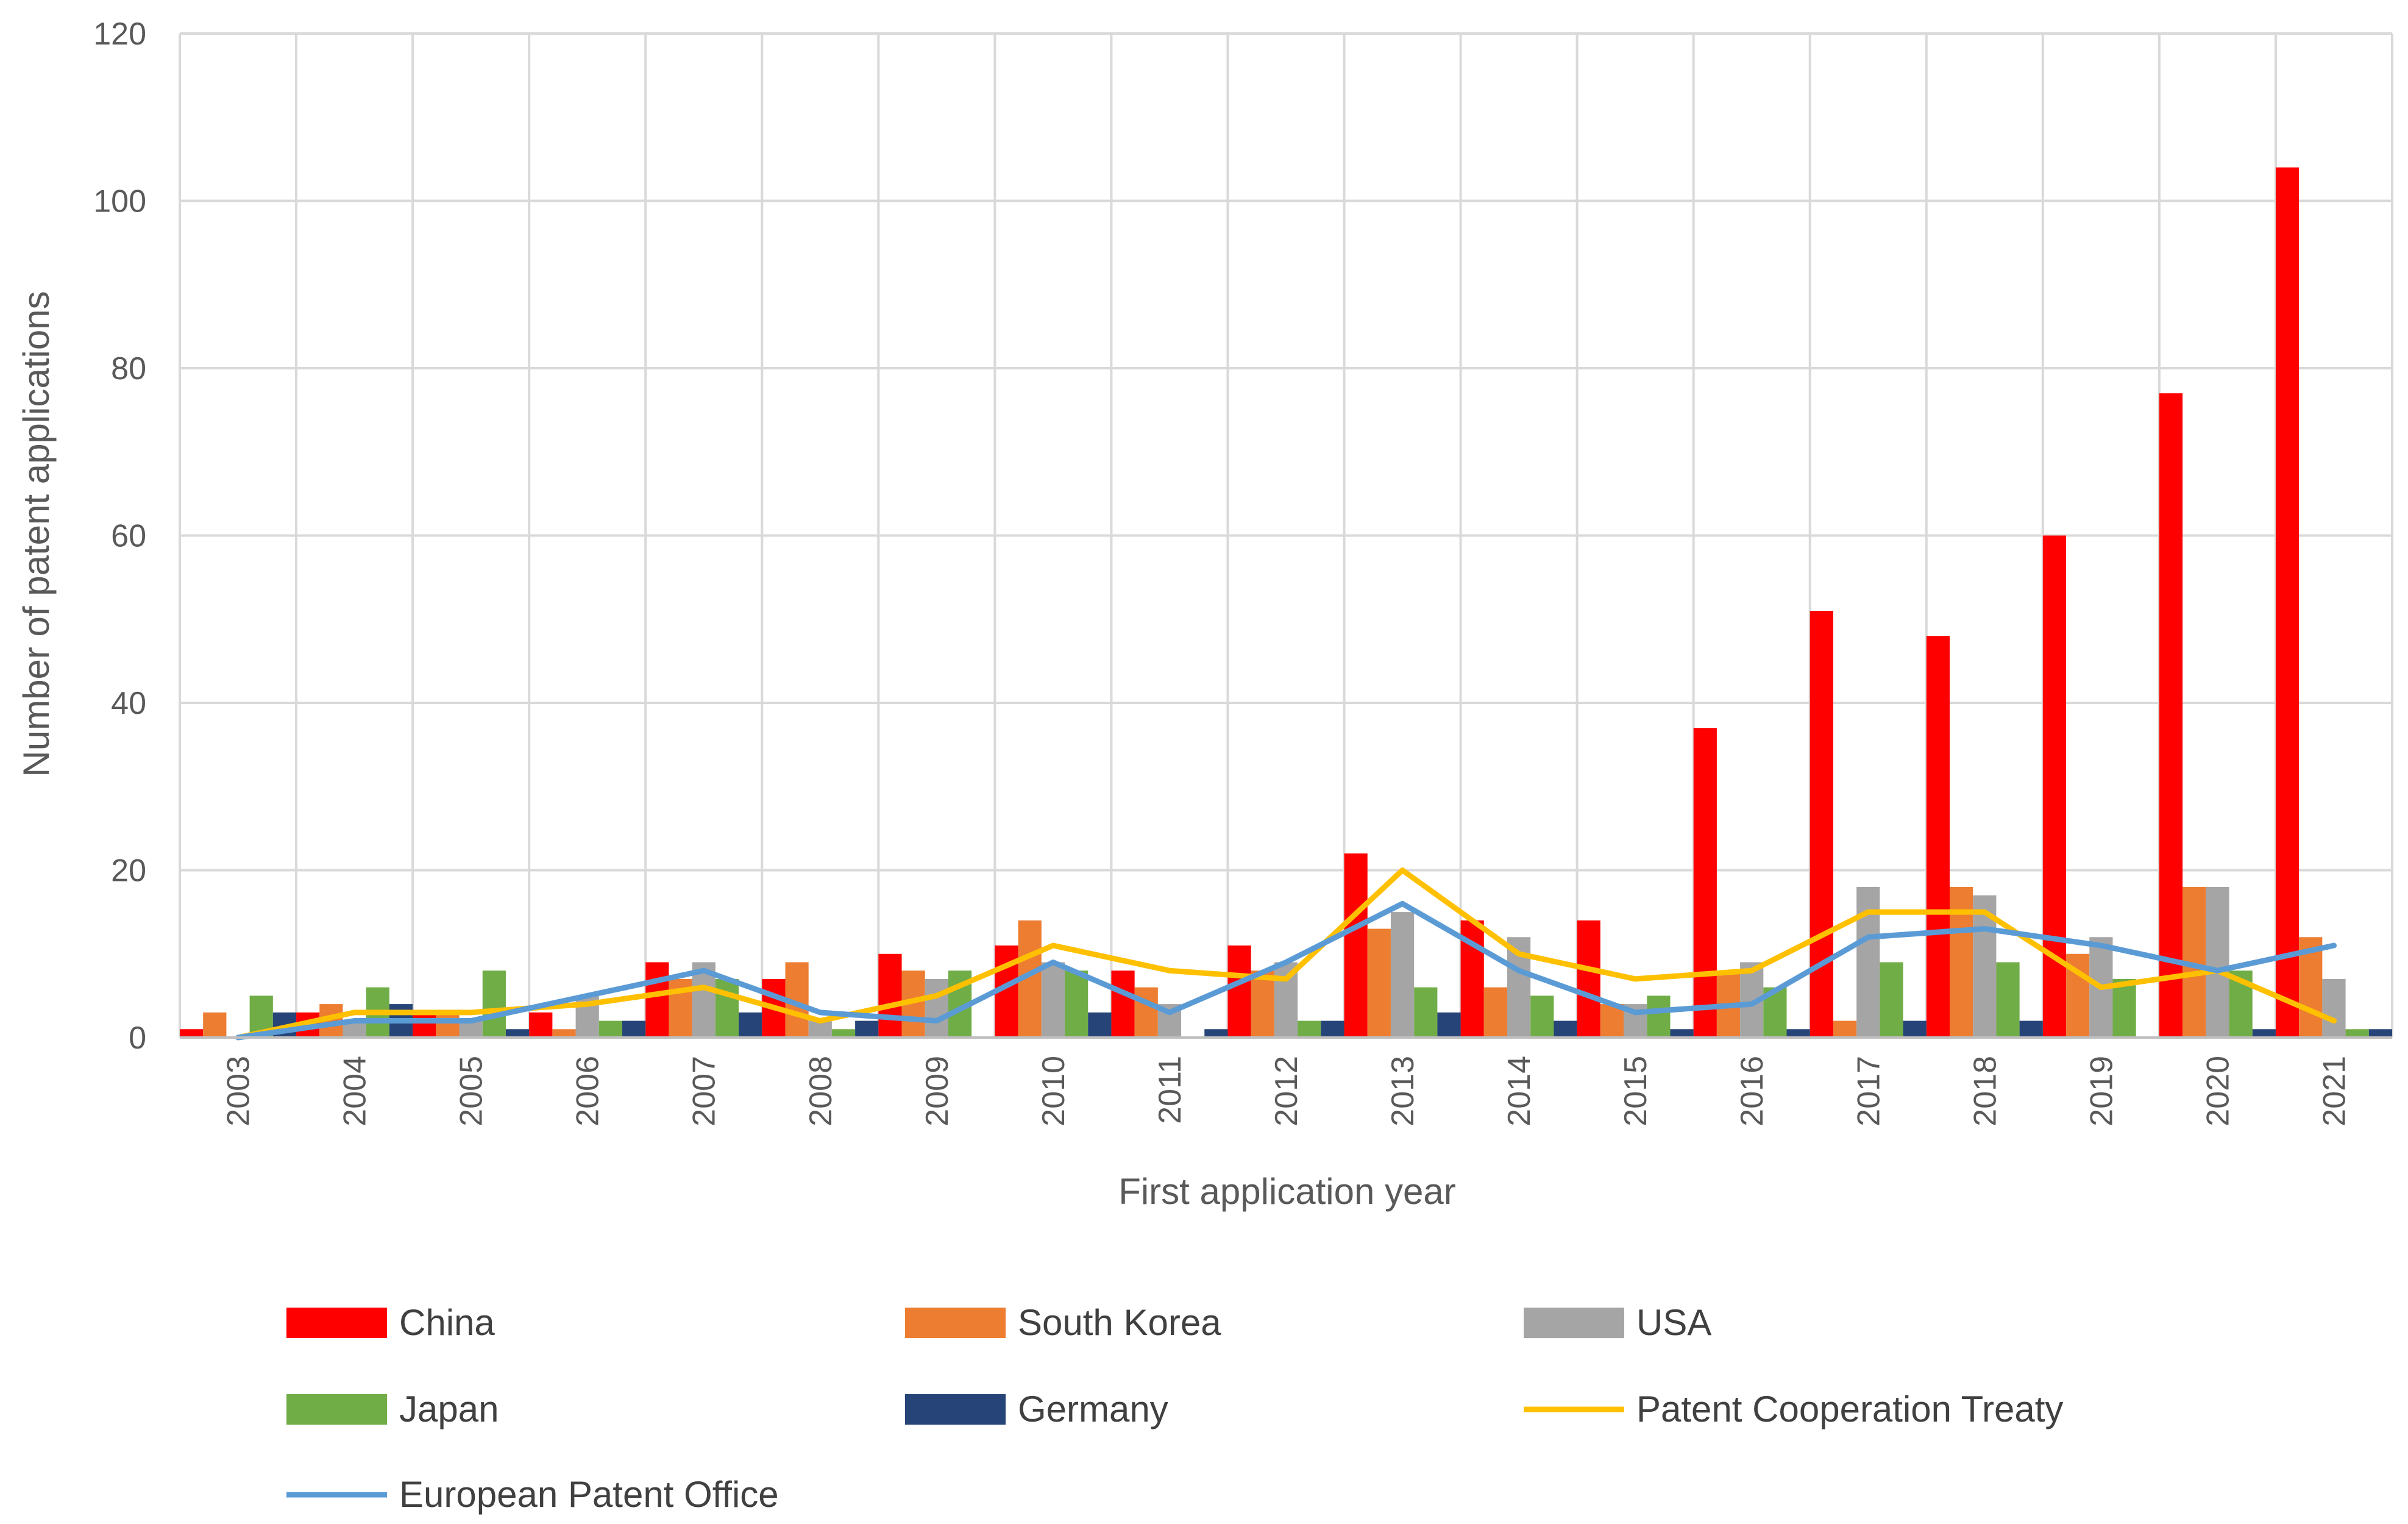  Describe the element at coordinates (1520, 1091) in the screenshot. I see `x-tick-label: 2014` at that location.